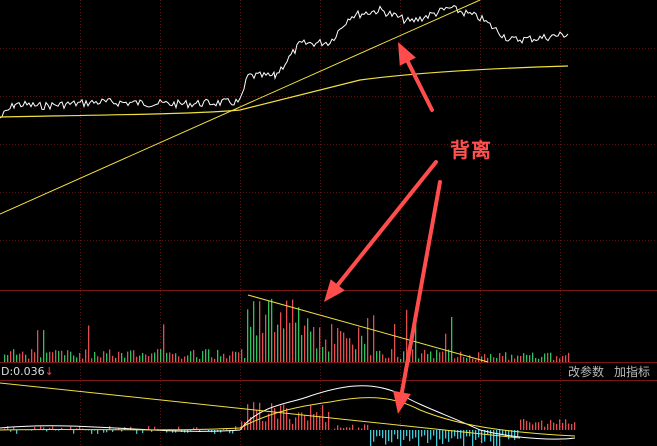  Describe the element at coordinates (27, 372) in the screenshot. I see `indicator-value-label: D:0.036↓` at that location.